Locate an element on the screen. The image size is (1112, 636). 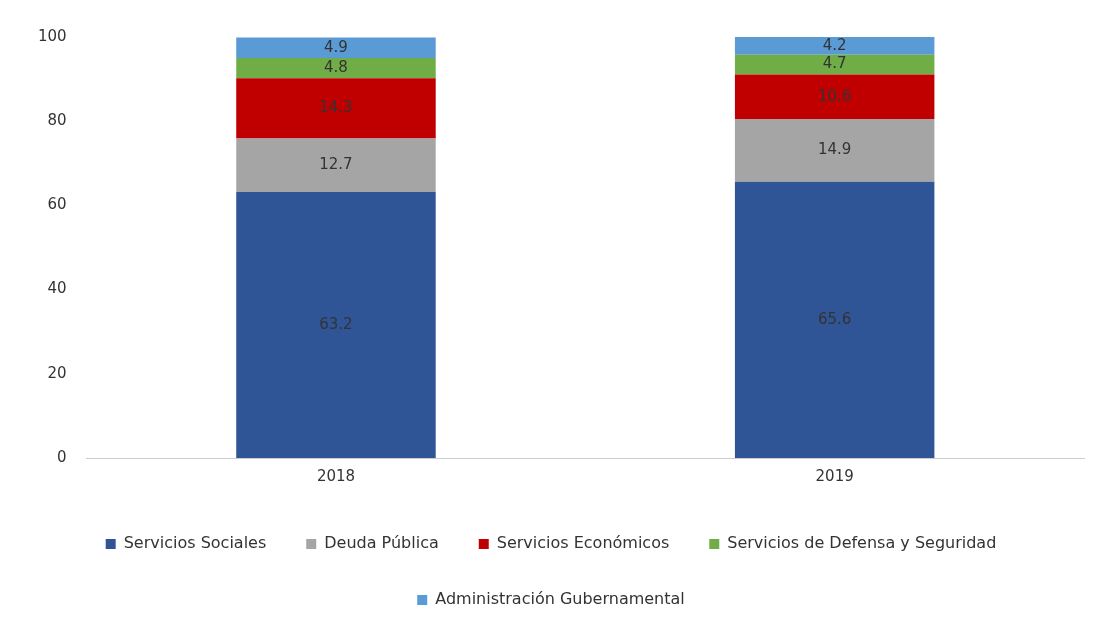
legend-label: Servicios Sociales is located at coordinates (195, 543).